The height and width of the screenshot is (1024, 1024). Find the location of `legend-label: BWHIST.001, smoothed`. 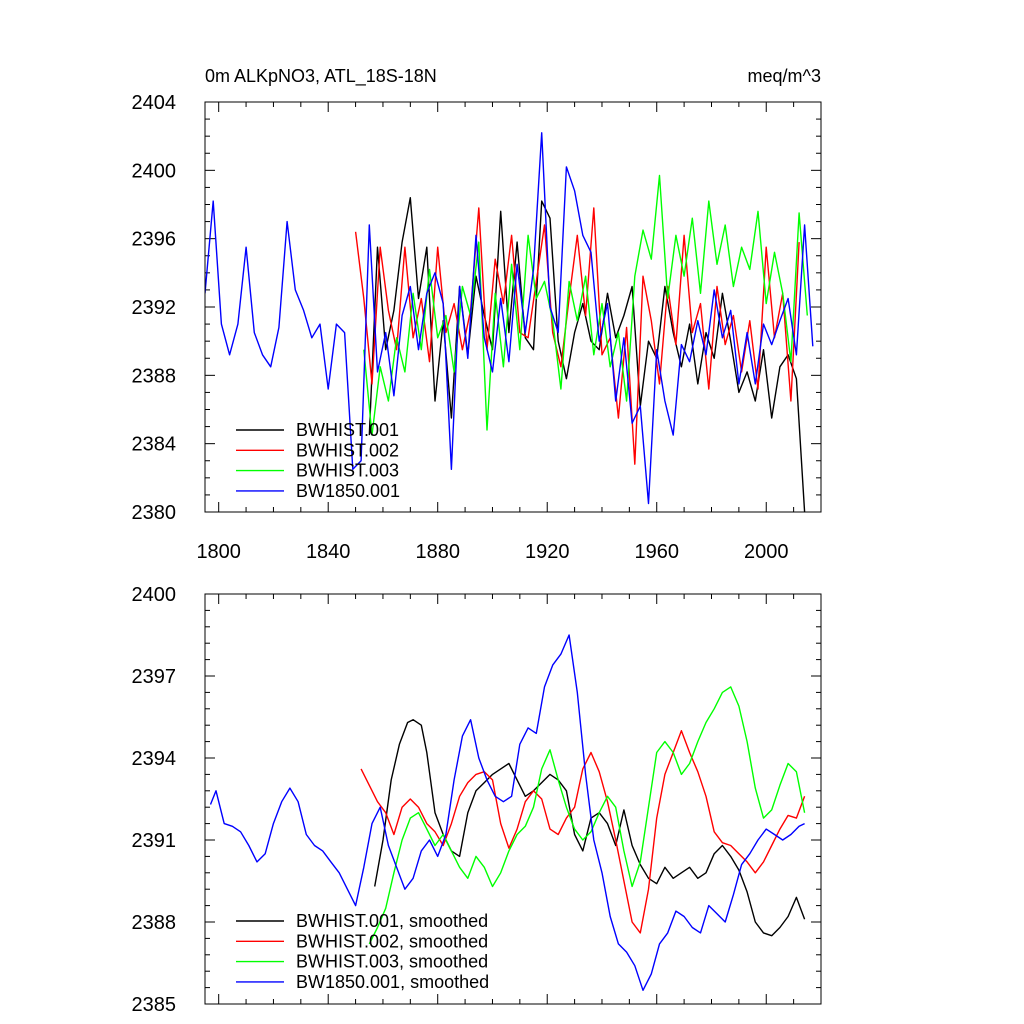

legend-label: BWHIST.001, smoothed is located at coordinates (392, 921).